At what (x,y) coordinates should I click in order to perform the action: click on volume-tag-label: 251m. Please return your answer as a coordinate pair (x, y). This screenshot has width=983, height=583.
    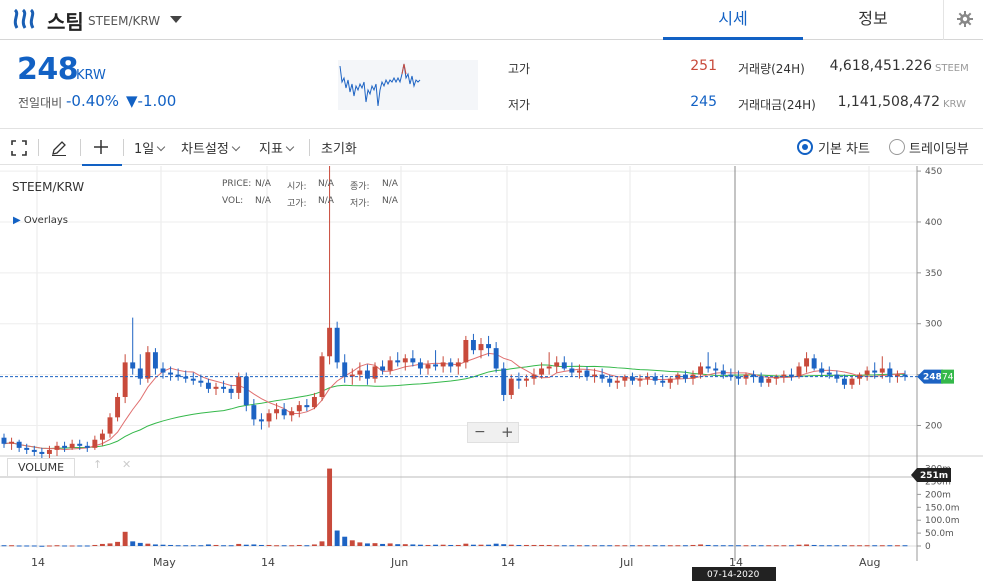
    Looking at the image, I should click on (934, 476).